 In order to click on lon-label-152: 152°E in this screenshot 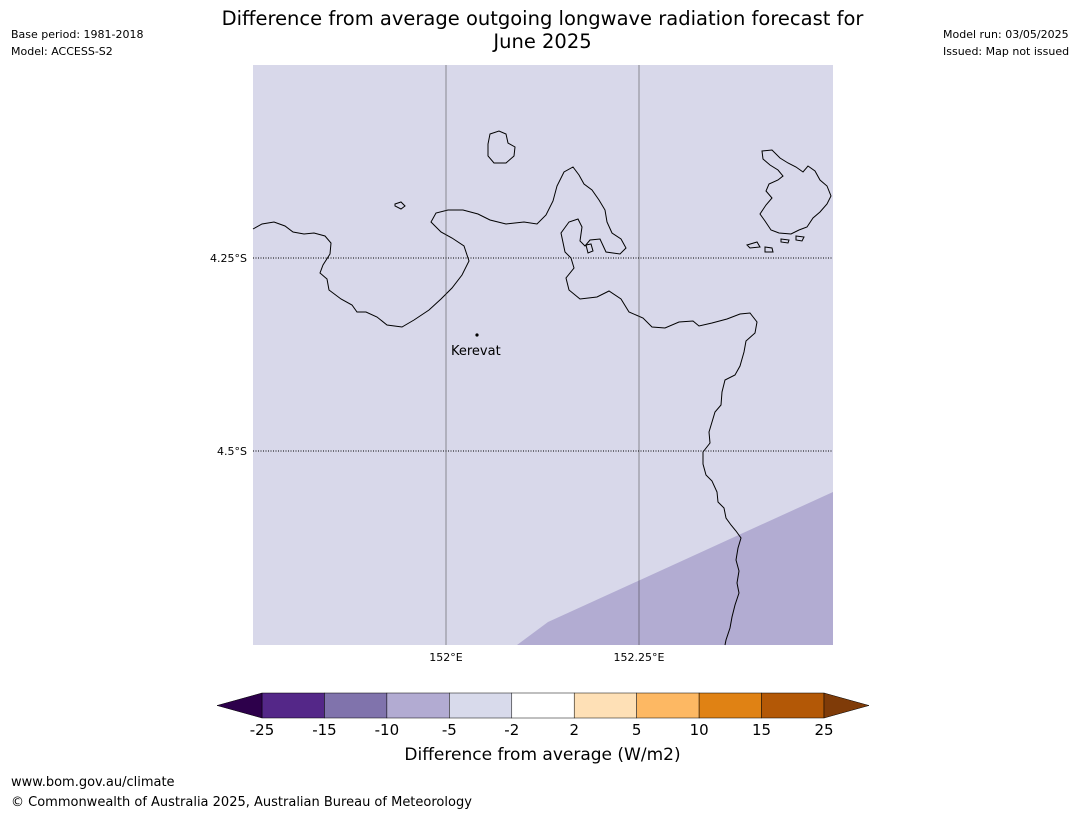, I will do `click(445, 657)`.